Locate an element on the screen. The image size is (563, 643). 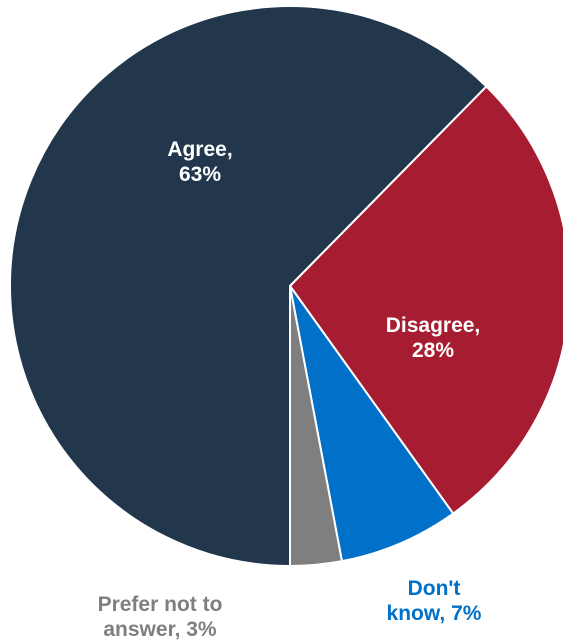
data-label-disagree: Disagree, 28% is located at coordinates (433, 338).